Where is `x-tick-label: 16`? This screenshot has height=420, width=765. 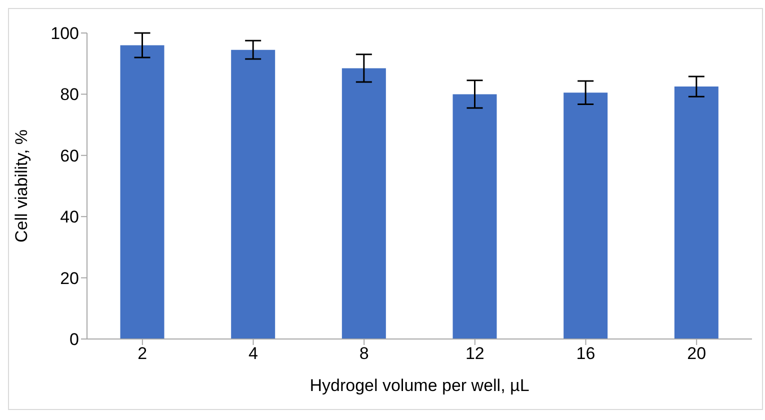
x-tick-label: 16 is located at coordinates (586, 354).